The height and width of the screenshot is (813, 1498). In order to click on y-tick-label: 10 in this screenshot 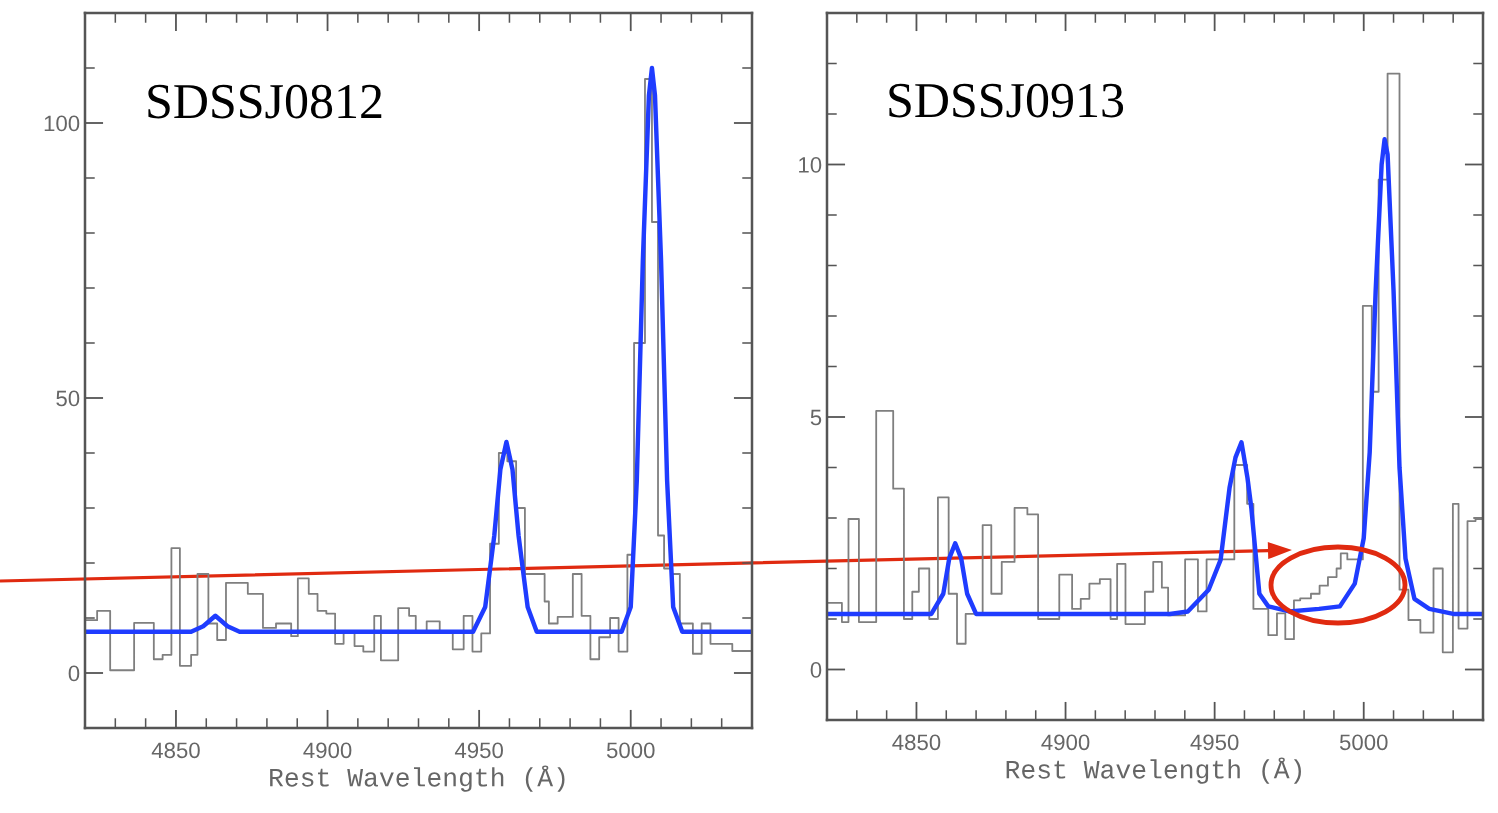, I will do `click(810, 165)`.